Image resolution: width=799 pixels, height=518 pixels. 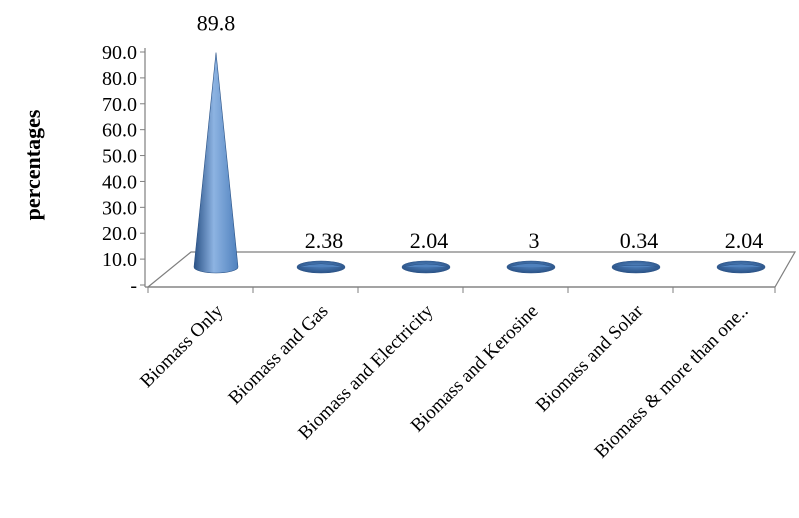 I want to click on chart-floor, so click(x=471, y=269).